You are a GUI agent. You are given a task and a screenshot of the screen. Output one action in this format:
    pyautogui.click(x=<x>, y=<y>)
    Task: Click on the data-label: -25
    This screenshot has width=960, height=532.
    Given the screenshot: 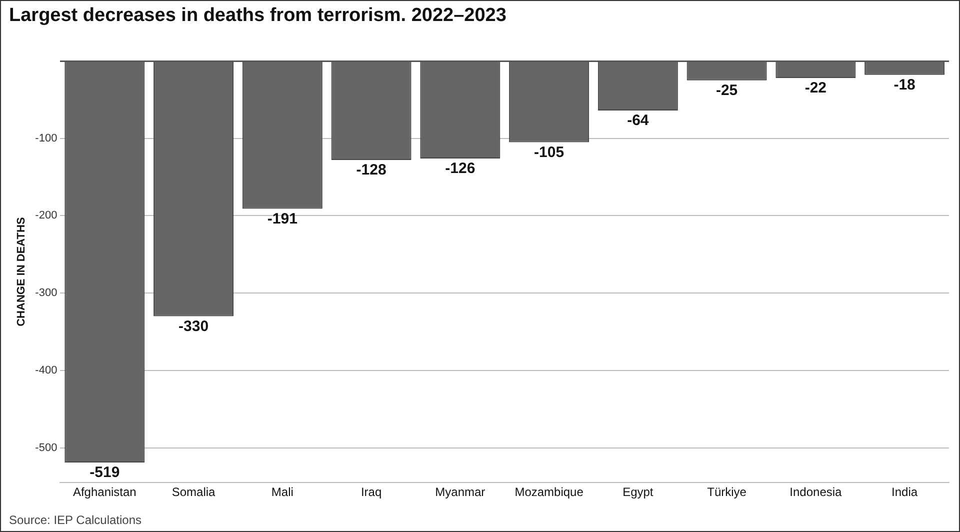 What is the action you would take?
    pyautogui.click(x=727, y=90)
    